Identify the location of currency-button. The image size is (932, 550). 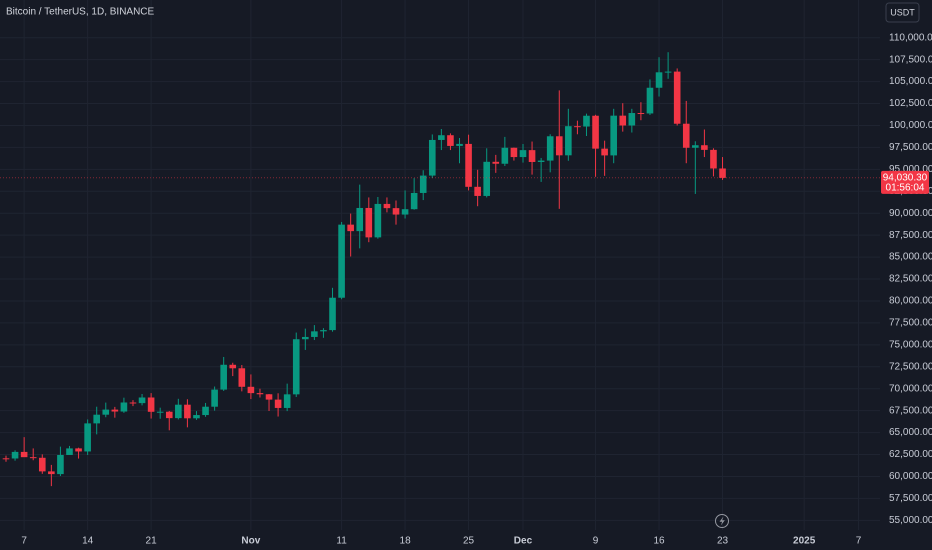
(902, 12).